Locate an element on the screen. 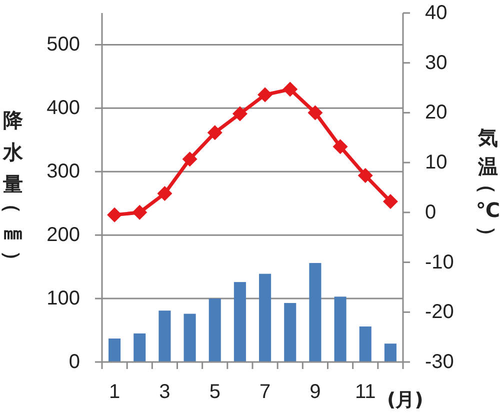  x-tick-label: 11 is located at coordinates (365, 392).